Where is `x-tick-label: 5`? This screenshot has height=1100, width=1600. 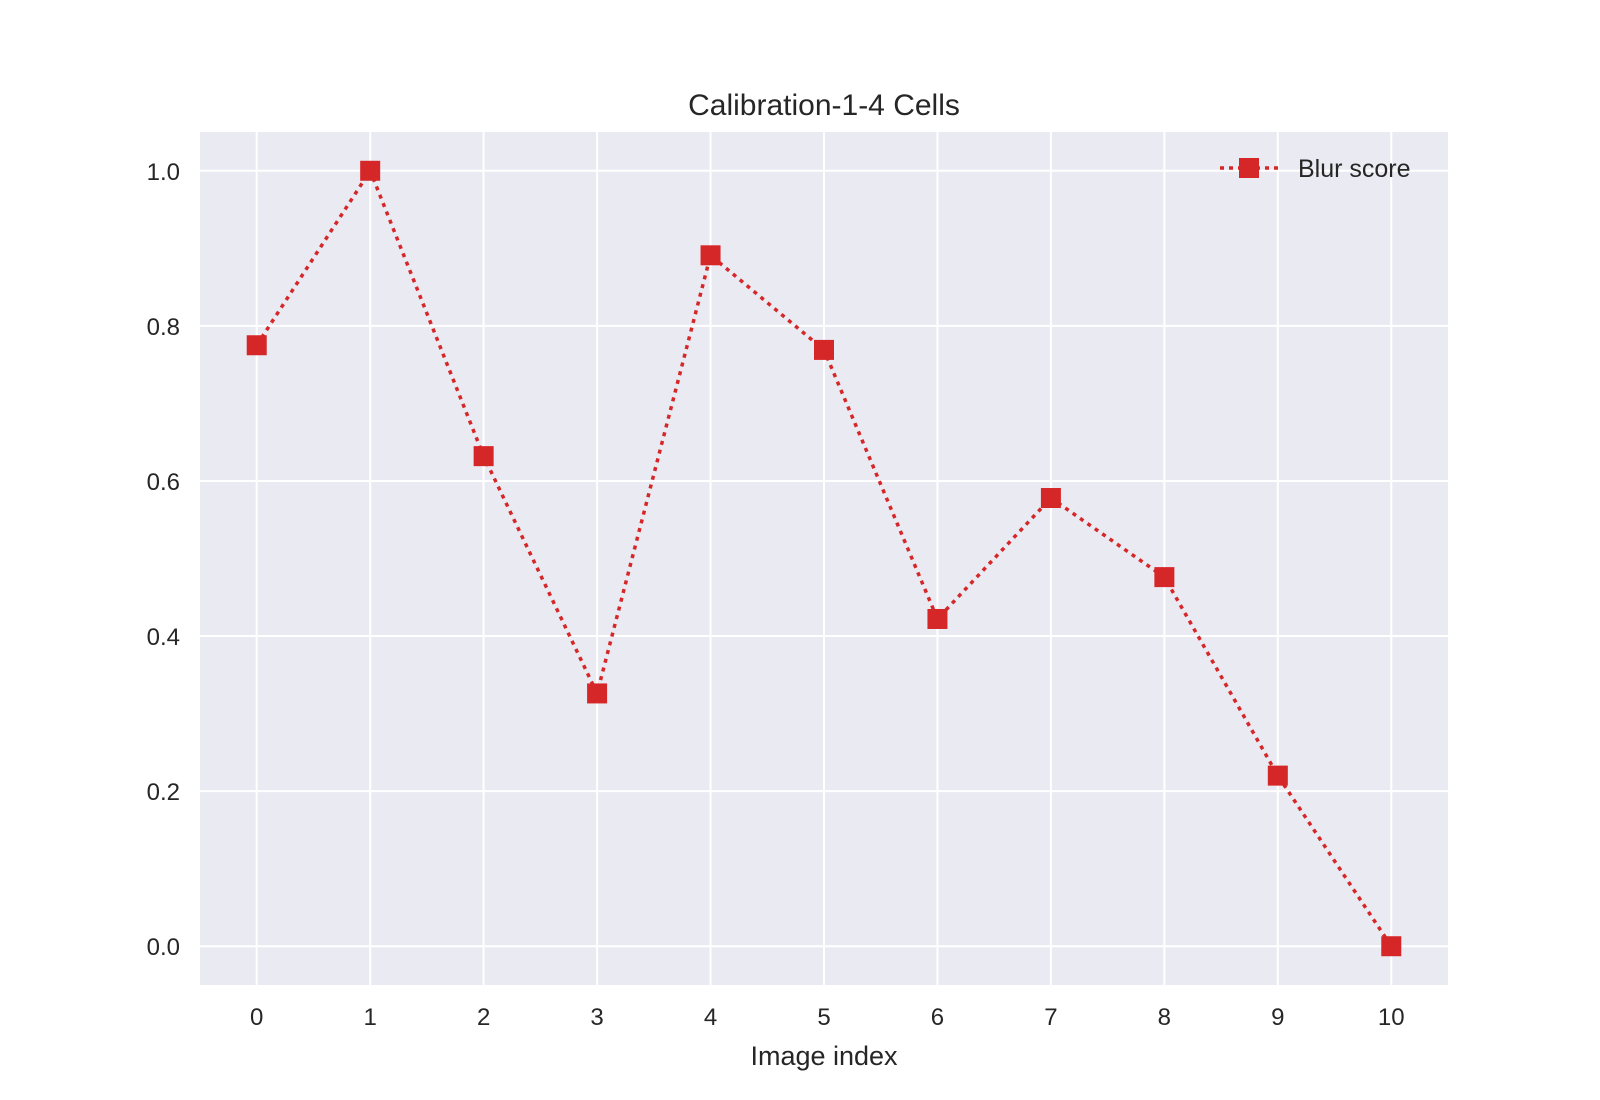 x-tick-label: 5 is located at coordinates (823, 1017).